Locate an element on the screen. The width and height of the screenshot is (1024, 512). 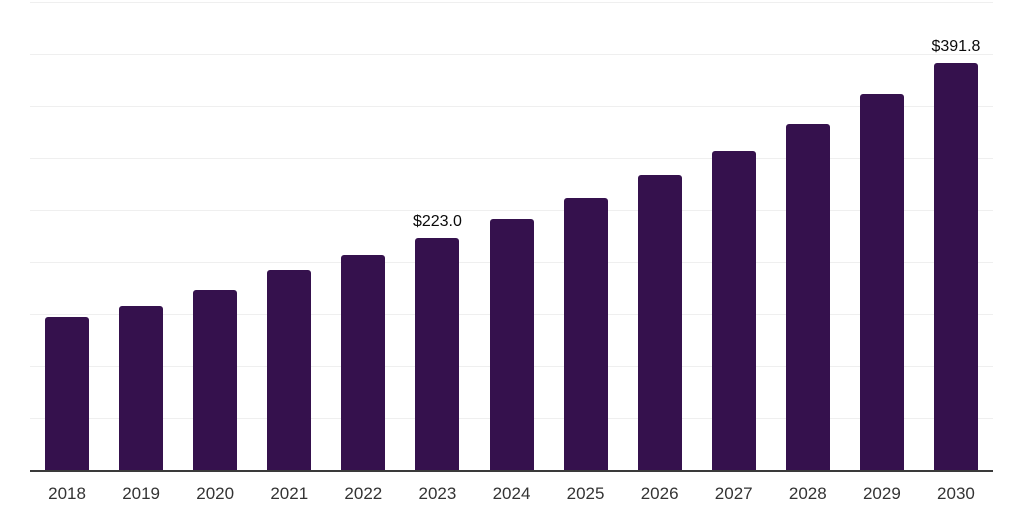
x-tick-2018: 2018 is located at coordinates (67, 493).